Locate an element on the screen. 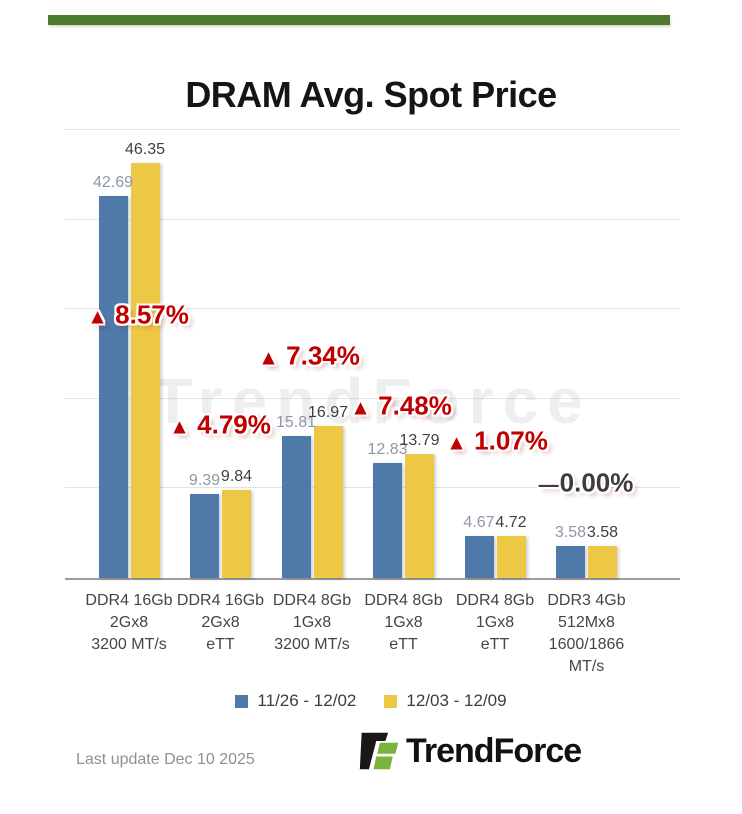  category-label: DDR4 16Gb 2Gx8 eTT is located at coordinates (220, 622).